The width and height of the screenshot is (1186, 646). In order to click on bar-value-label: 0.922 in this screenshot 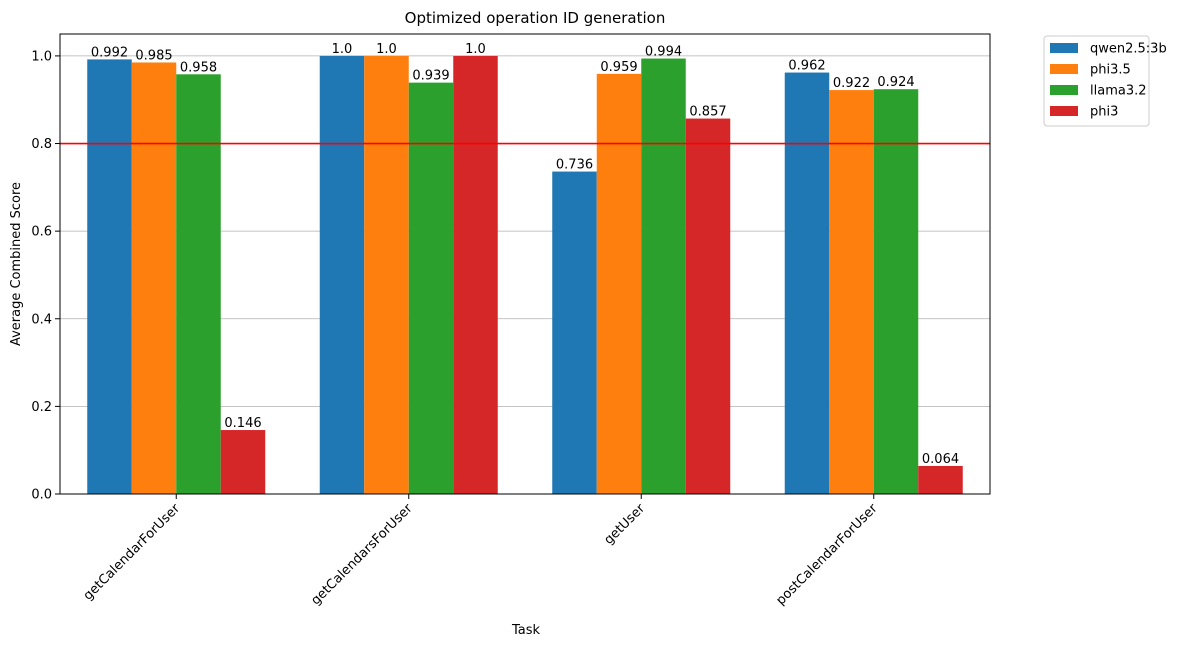, I will do `click(851, 83)`.